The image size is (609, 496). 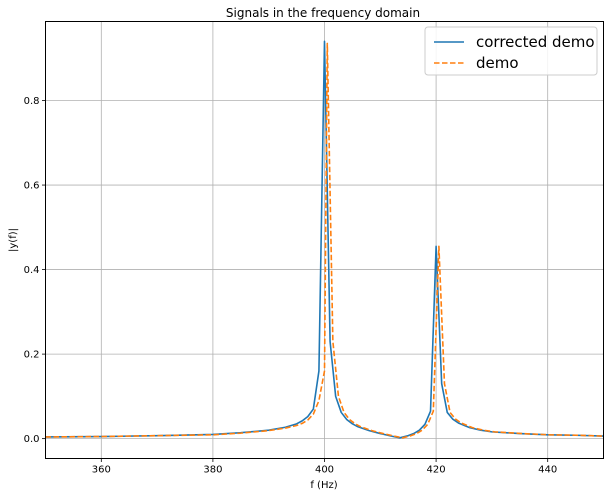 What do you see at coordinates (497, 63) in the screenshot?
I see `legend-label-demo: demo` at bounding box center [497, 63].